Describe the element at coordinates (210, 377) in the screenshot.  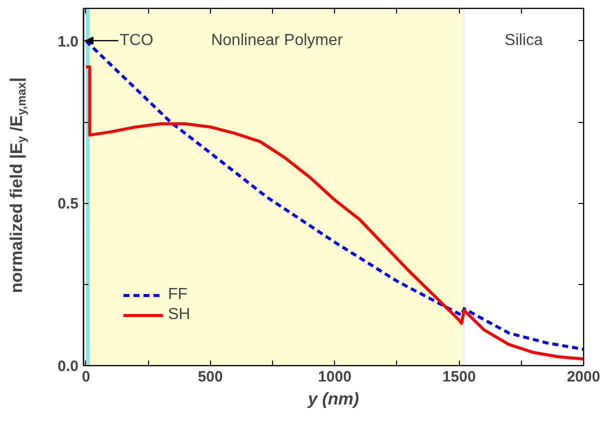
I see `x-tick-label: 500` at that location.